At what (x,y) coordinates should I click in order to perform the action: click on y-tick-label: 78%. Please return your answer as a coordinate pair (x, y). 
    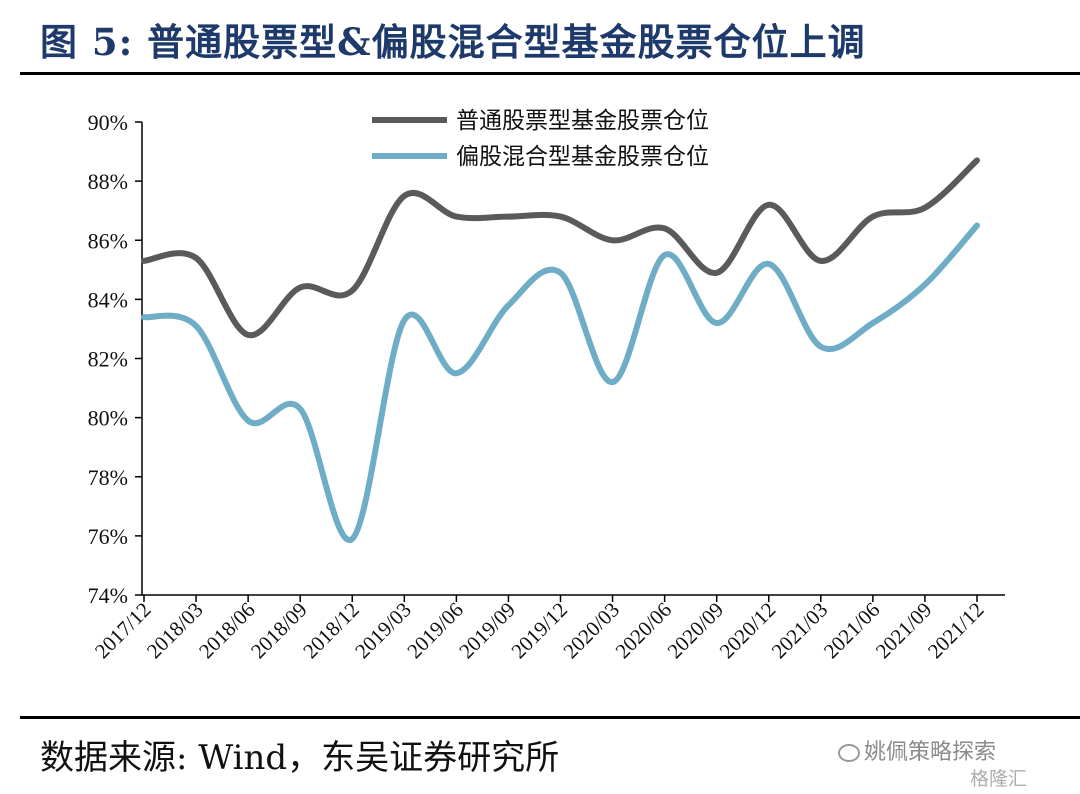
    Looking at the image, I should click on (108, 477).